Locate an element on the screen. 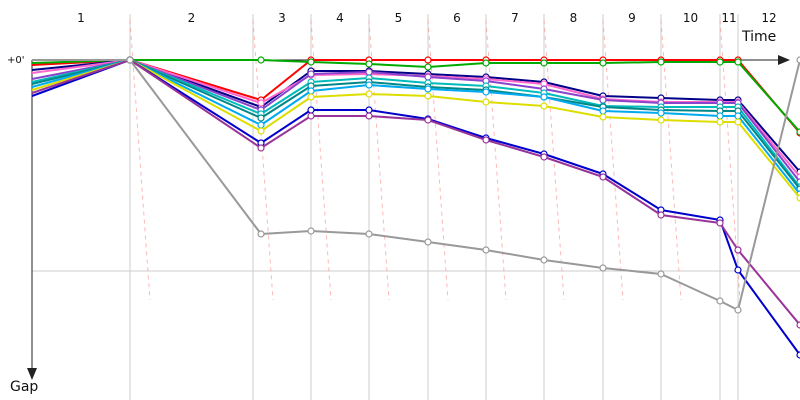 This screenshot has width=800, height=400. x-axis-arrow-icon is located at coordinates (784, 60).